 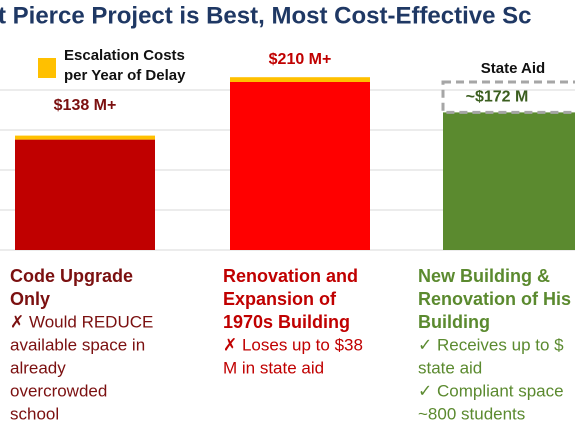 What do you see at coordinates (30, 299) in the screenshot?
I see `category-label: Only` at bounding box center [30, 299].